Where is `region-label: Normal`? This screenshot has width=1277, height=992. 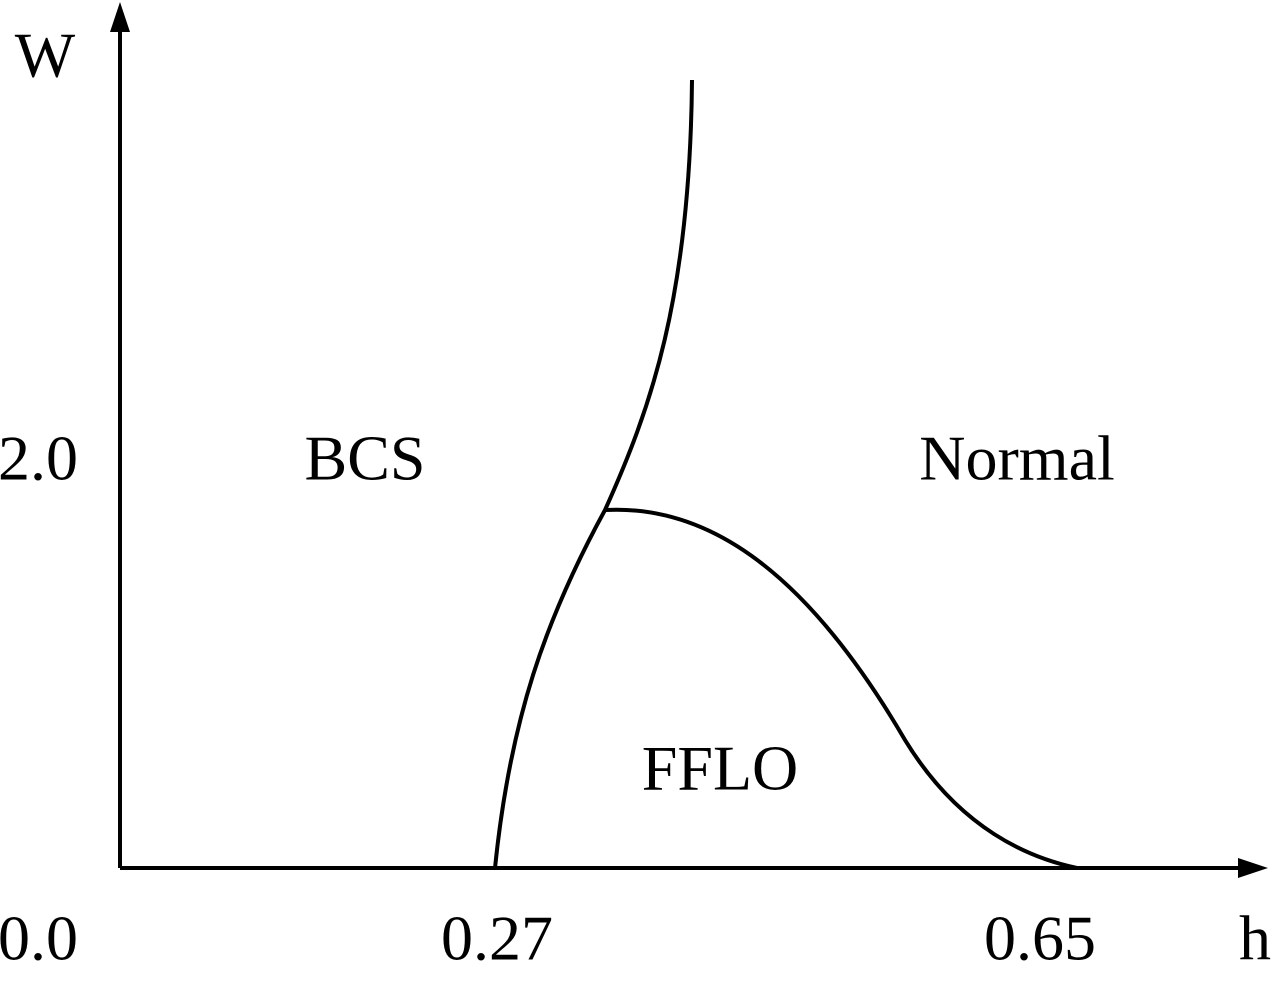
region-label: Normal is located at coordinates (1017, 458).